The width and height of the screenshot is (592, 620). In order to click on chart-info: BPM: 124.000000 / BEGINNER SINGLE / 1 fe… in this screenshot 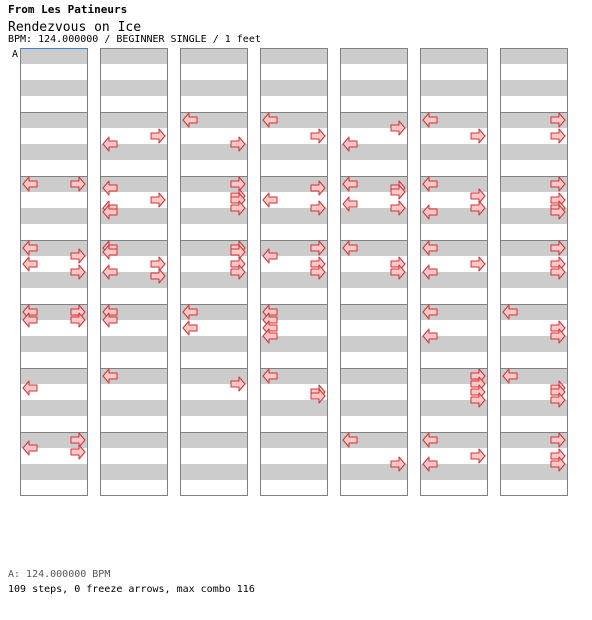, I will do `click(134, 39)`.